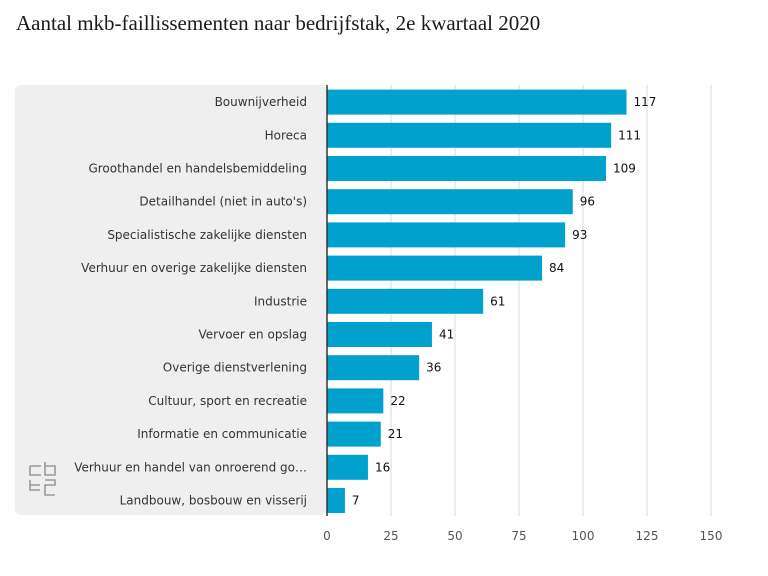  Describe the element at coordinates (280, 301) in the screenshot. I see `category-label: Industrie` at that location.